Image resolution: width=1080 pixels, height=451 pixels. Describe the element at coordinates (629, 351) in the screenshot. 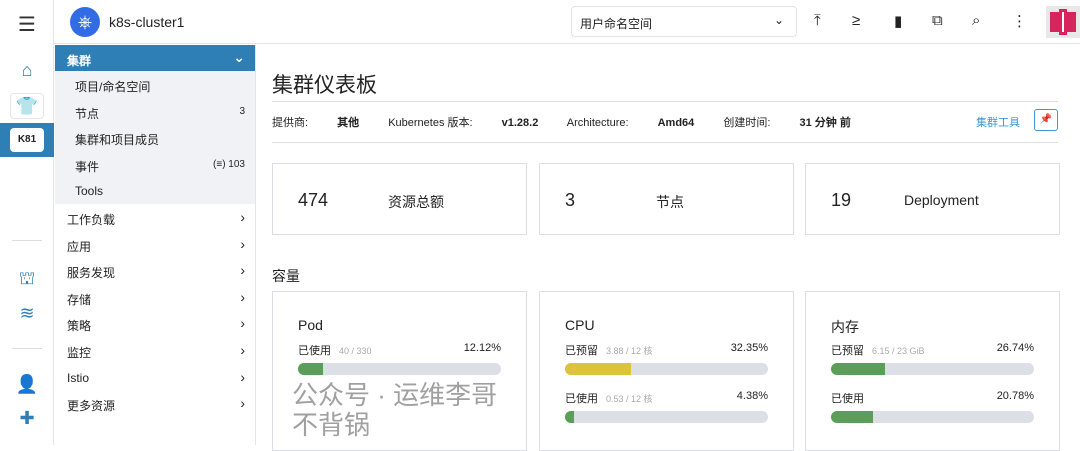

I see `capacity-row-detail: 3.88 / 12 核` at that location.